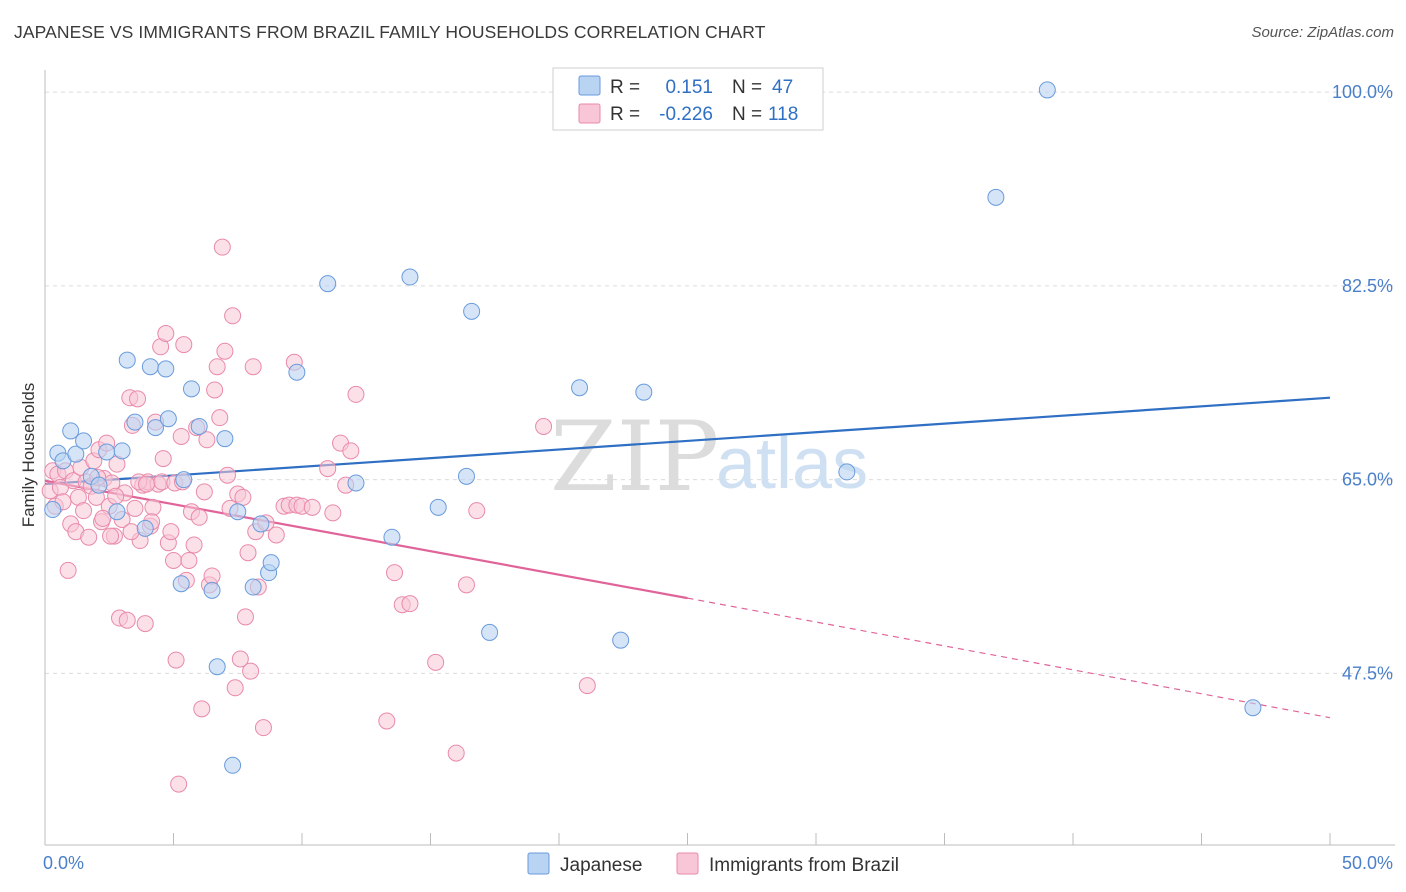 This screenshot has width=1406, height=892. I want to click on legend-r-value-brazil: -0.226, so click(686, 114).